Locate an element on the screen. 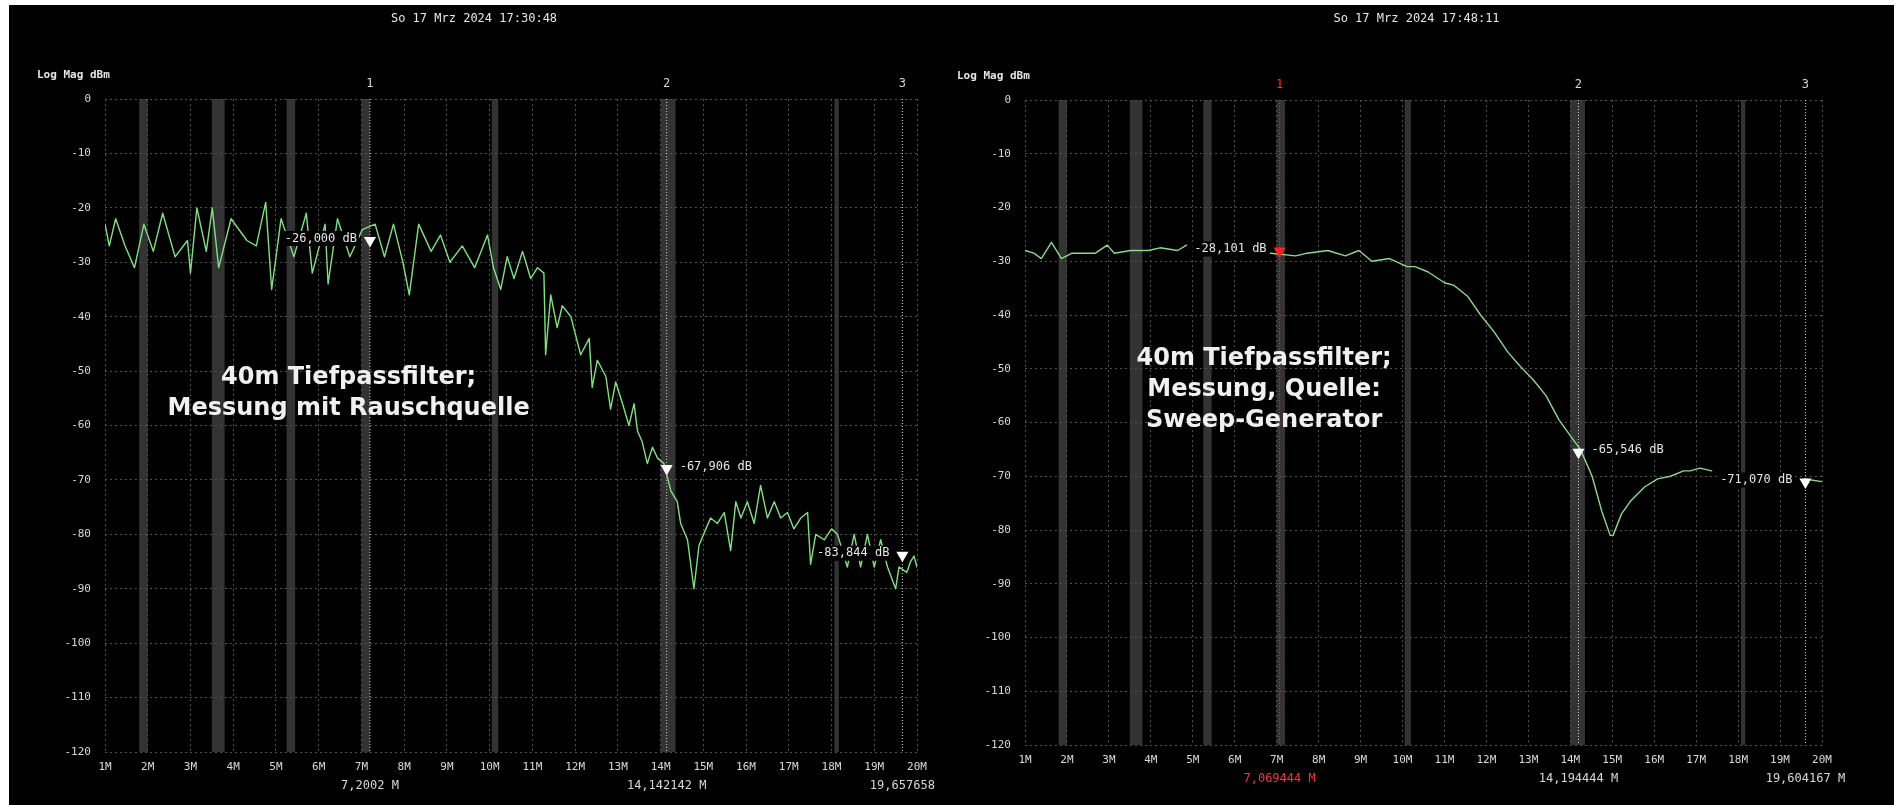  chart-title: So 17 Mrz 2024 17:48:11 is located at coordinates (1416, 18).